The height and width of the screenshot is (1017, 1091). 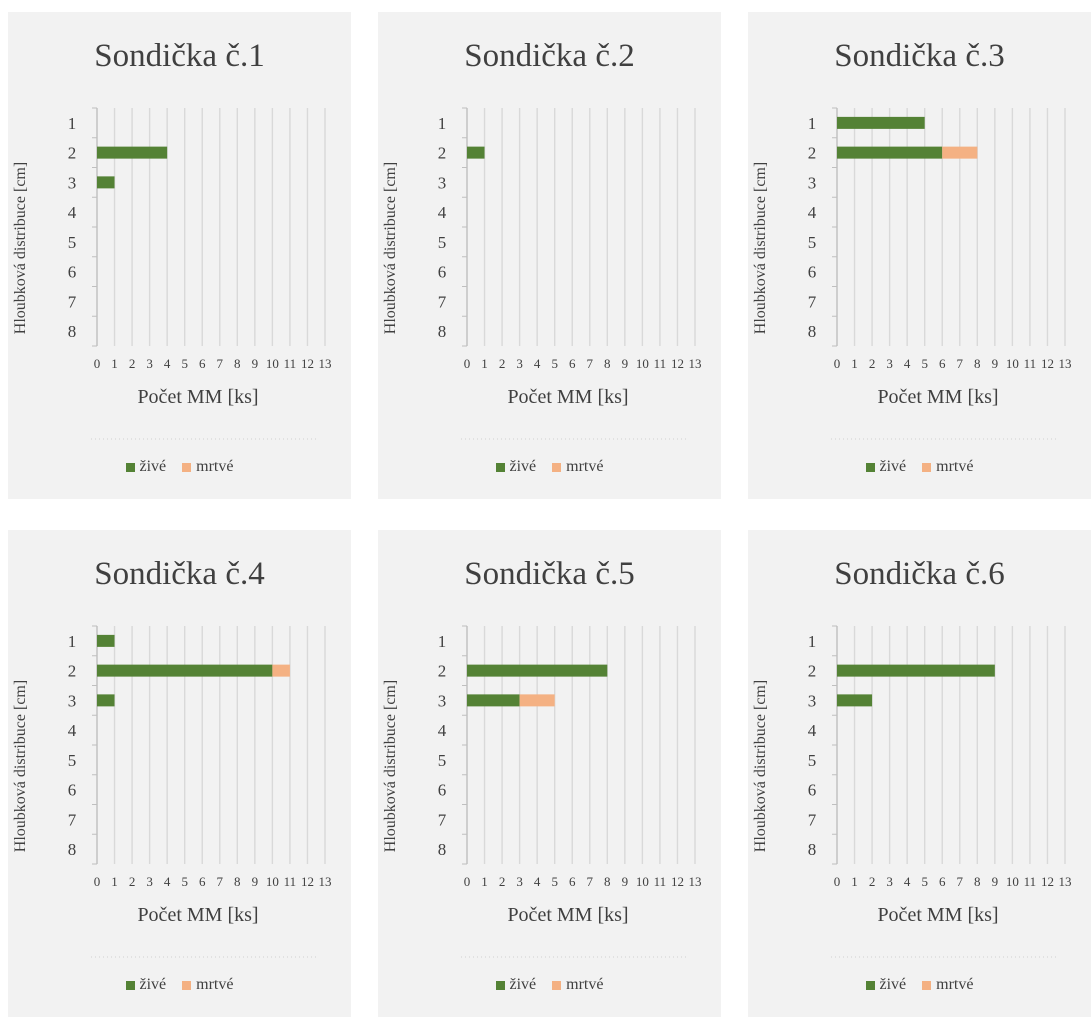 What do you see at coordinates (919, 56) in the screenshot?
I see `chart-title: Sondička č.3` at bounding box center [919, 56].